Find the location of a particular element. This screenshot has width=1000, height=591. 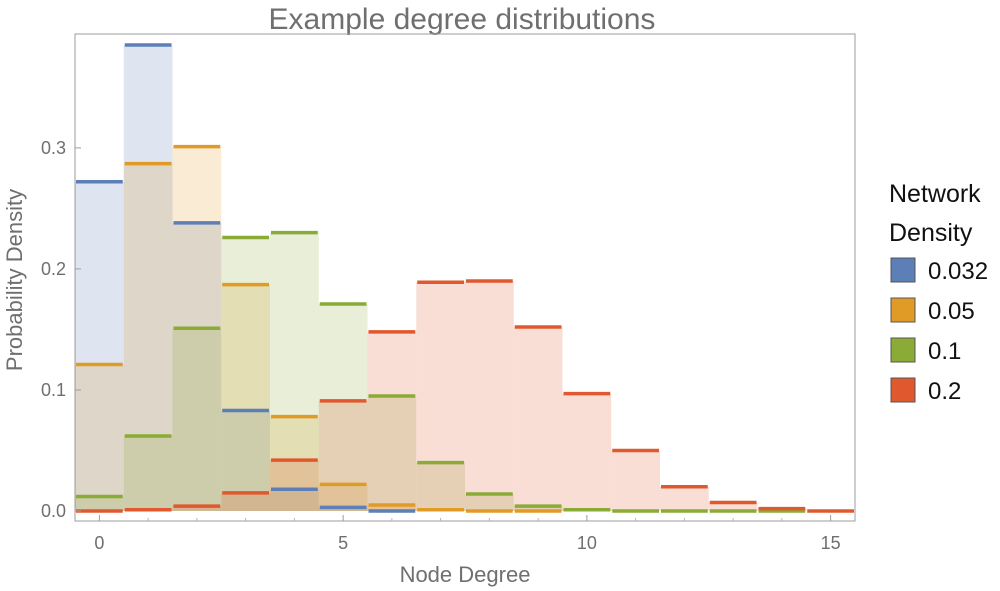

bar-0.2-bin-9 is located at coordinates (538, 419).